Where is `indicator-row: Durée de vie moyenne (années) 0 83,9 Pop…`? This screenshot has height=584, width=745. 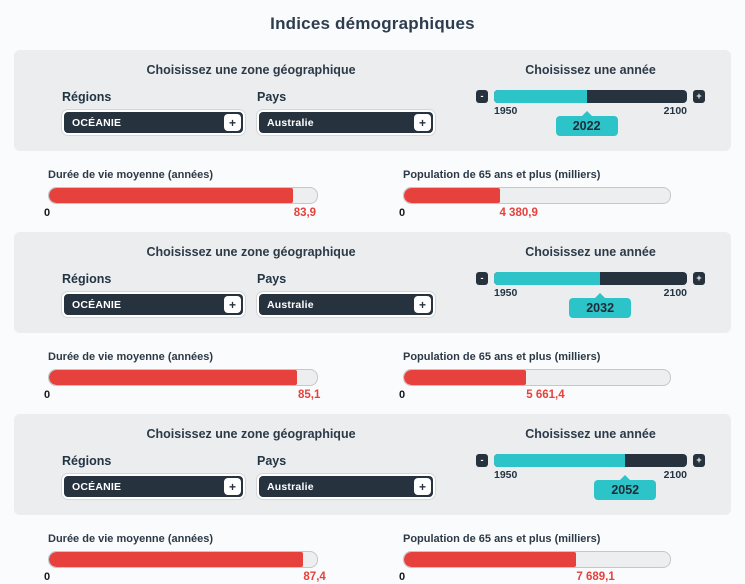 indicator-row: Durée de vie moyenne (années) 0 83,9 Pop… is located at coordinates (372, 194).